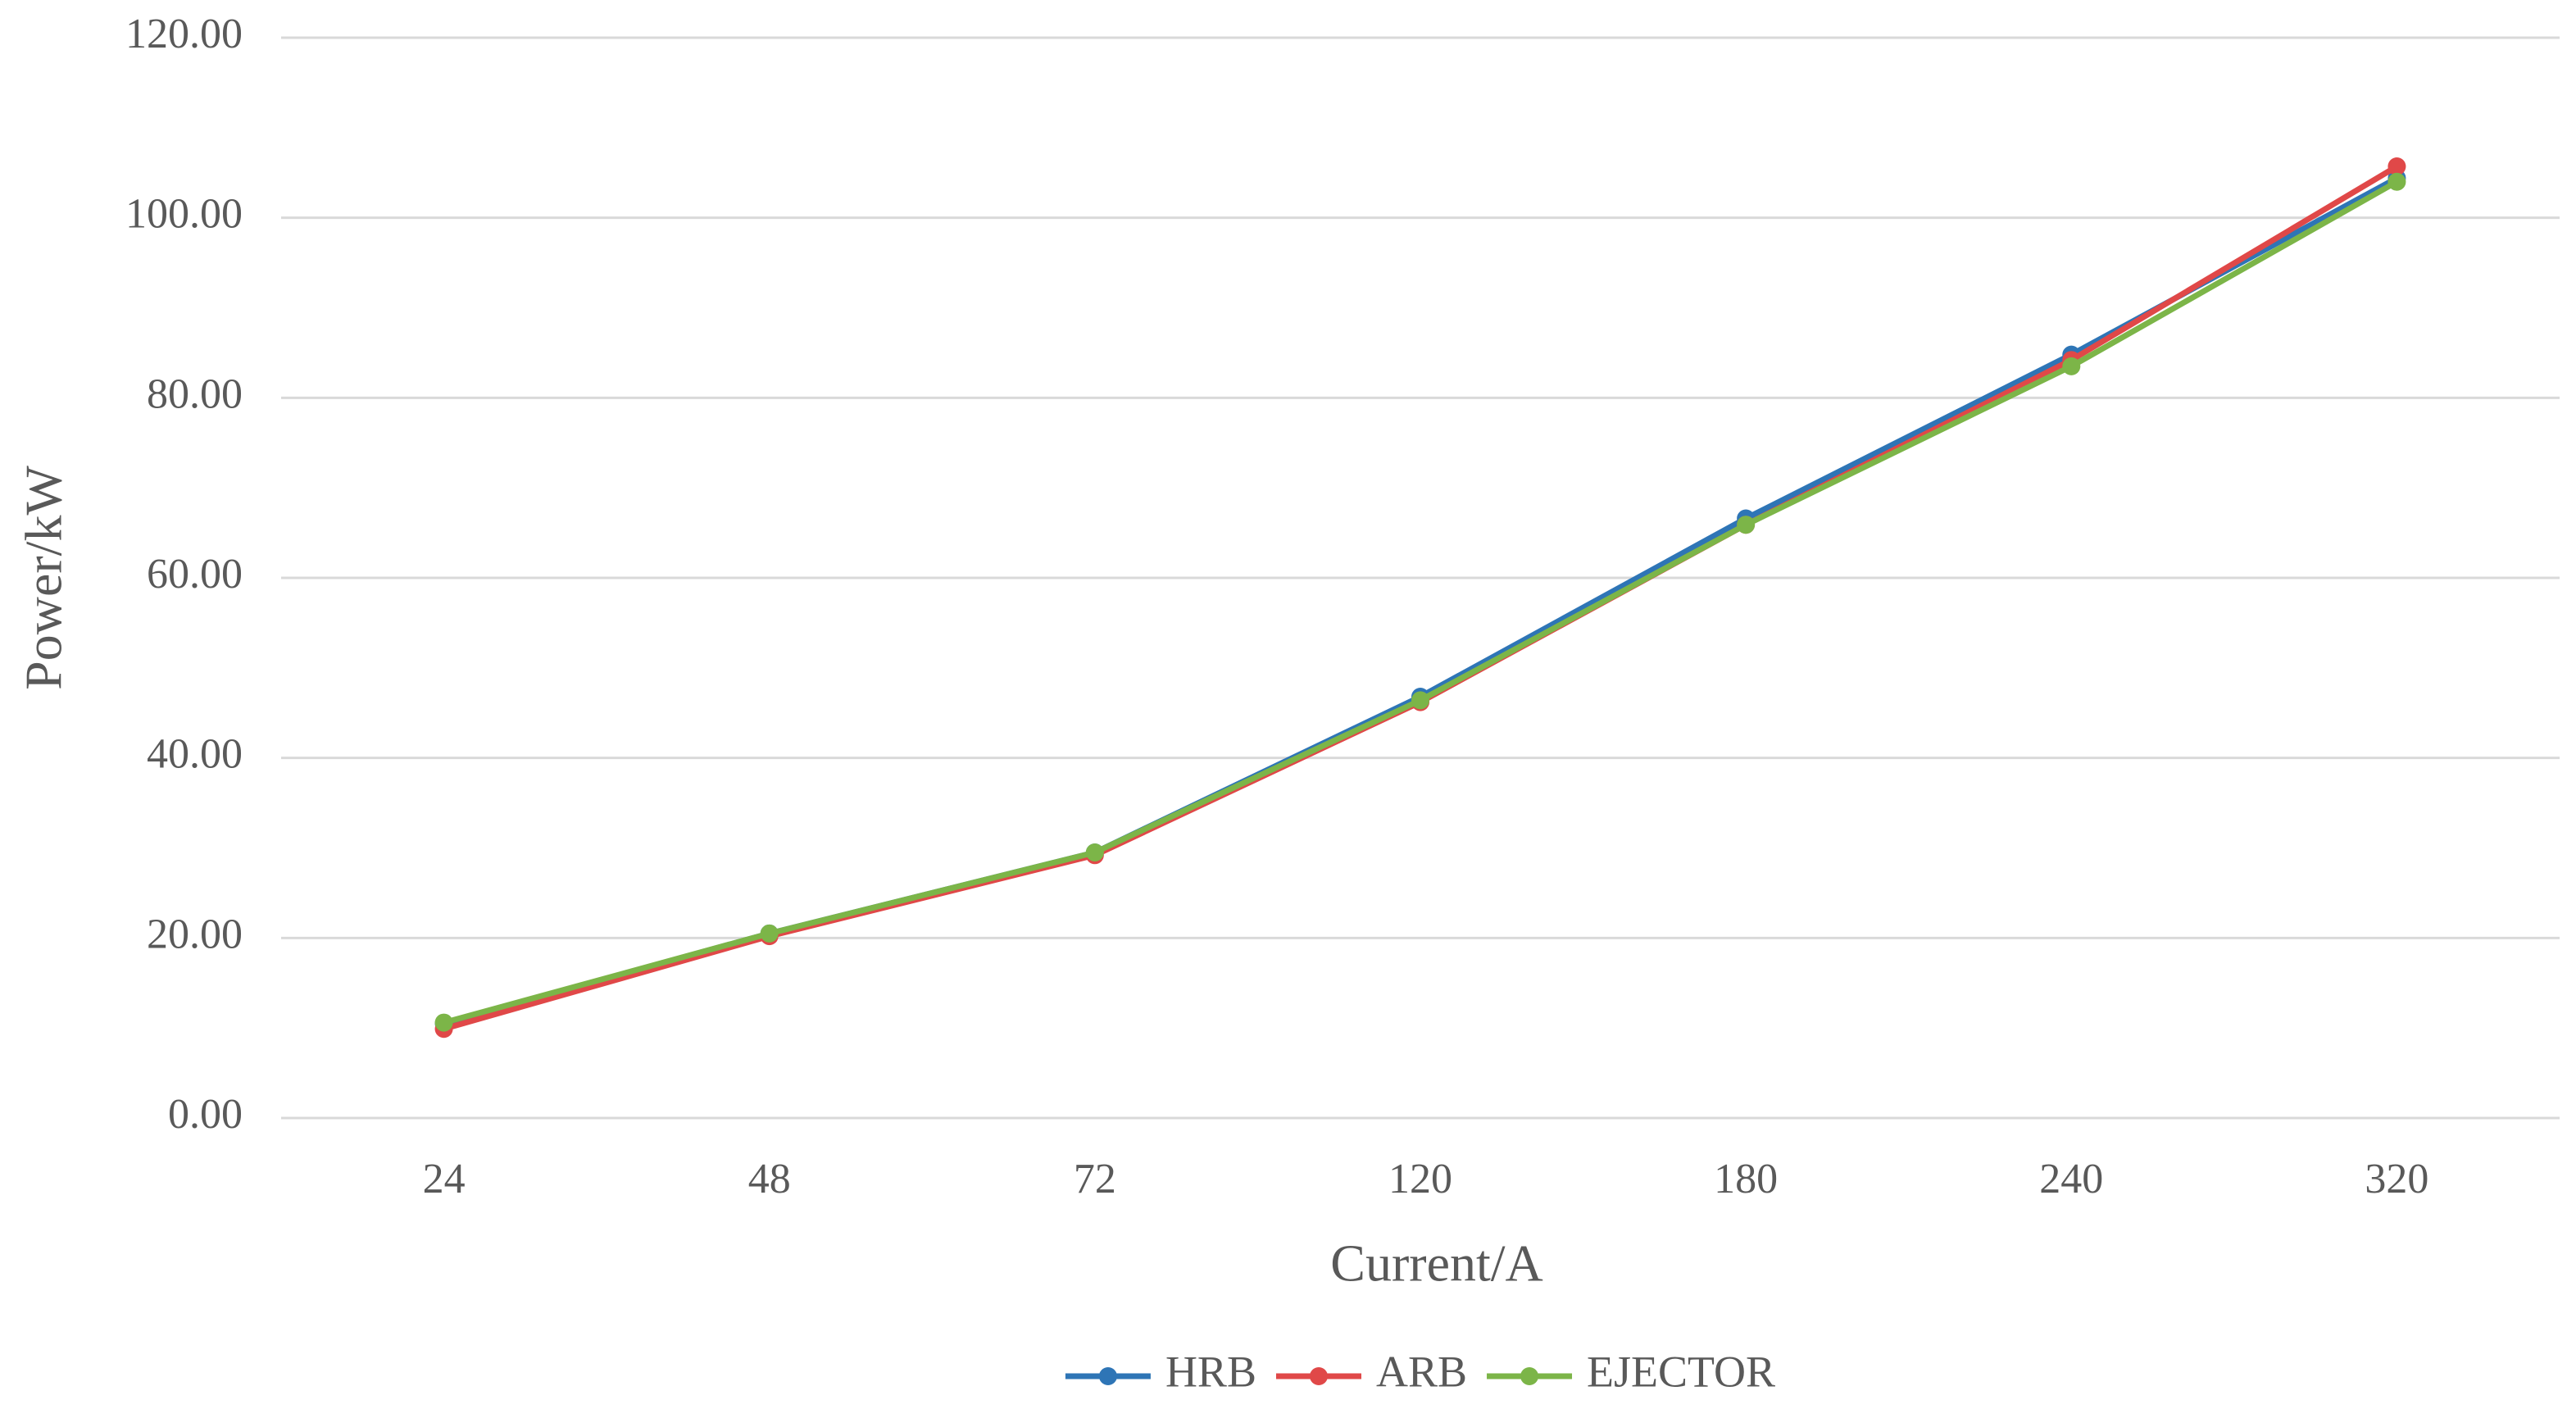 This screenshot has height=1409, width=2576. Describe the element at coordinates (184, 214) in the screenshot. I see `y-tick-label: 100.00` at that location.